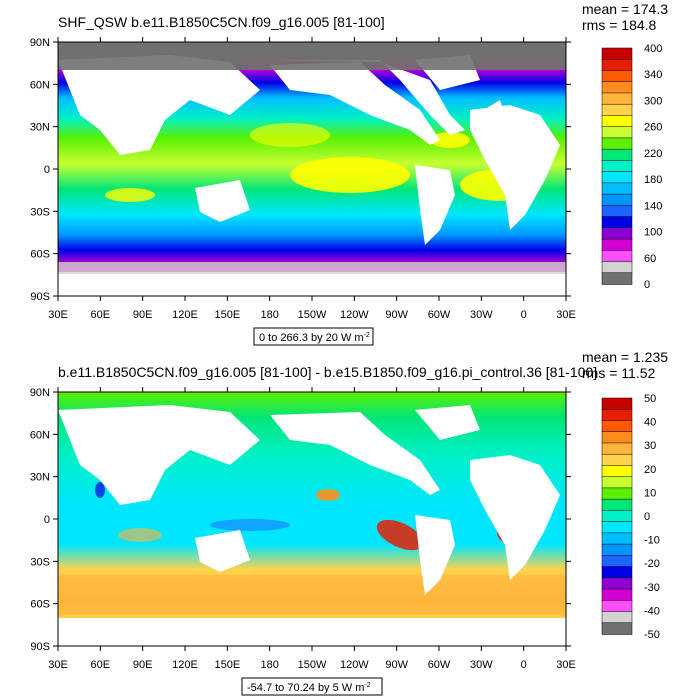 This screenshot has width=700, height=700. Describe the element at coordinates (650, 493) in the screenshot. I see `colorbar-label: 10` at that location.